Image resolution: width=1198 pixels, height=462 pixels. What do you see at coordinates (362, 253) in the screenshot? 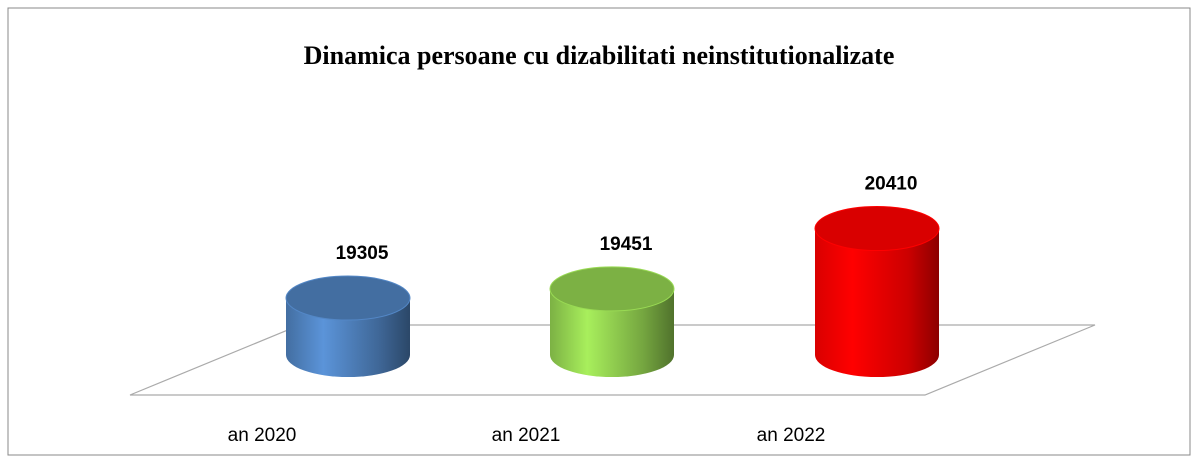
I see `value-label: 19305` at bounding box center [362, 253].